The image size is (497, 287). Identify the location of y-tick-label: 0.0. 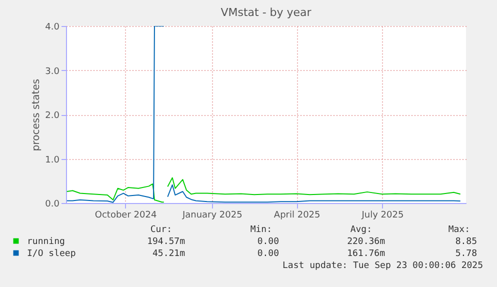
(52, 205).